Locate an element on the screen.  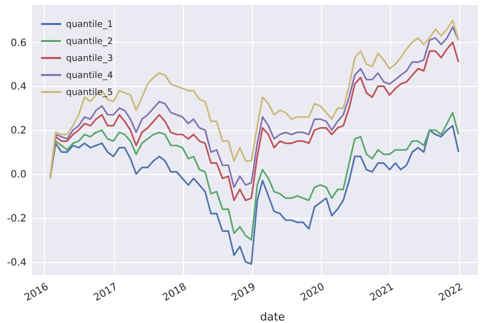
x-axis-title: date is located at coordinates (273, 316).